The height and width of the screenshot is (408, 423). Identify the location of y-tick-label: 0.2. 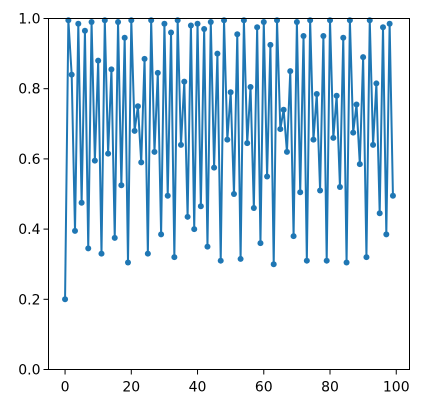
(29, 300).